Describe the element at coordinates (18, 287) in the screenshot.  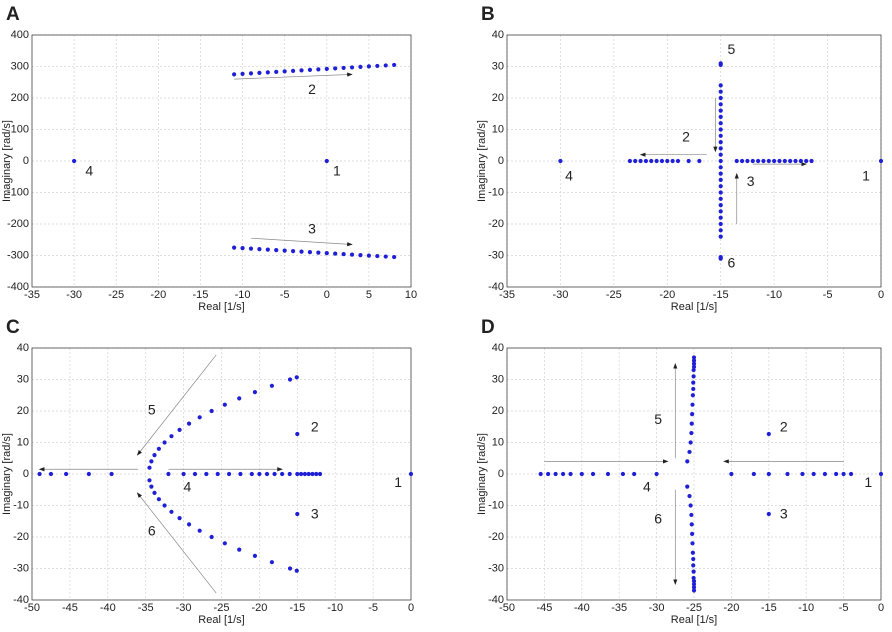
I see `y-tick-label: -400` at that location.